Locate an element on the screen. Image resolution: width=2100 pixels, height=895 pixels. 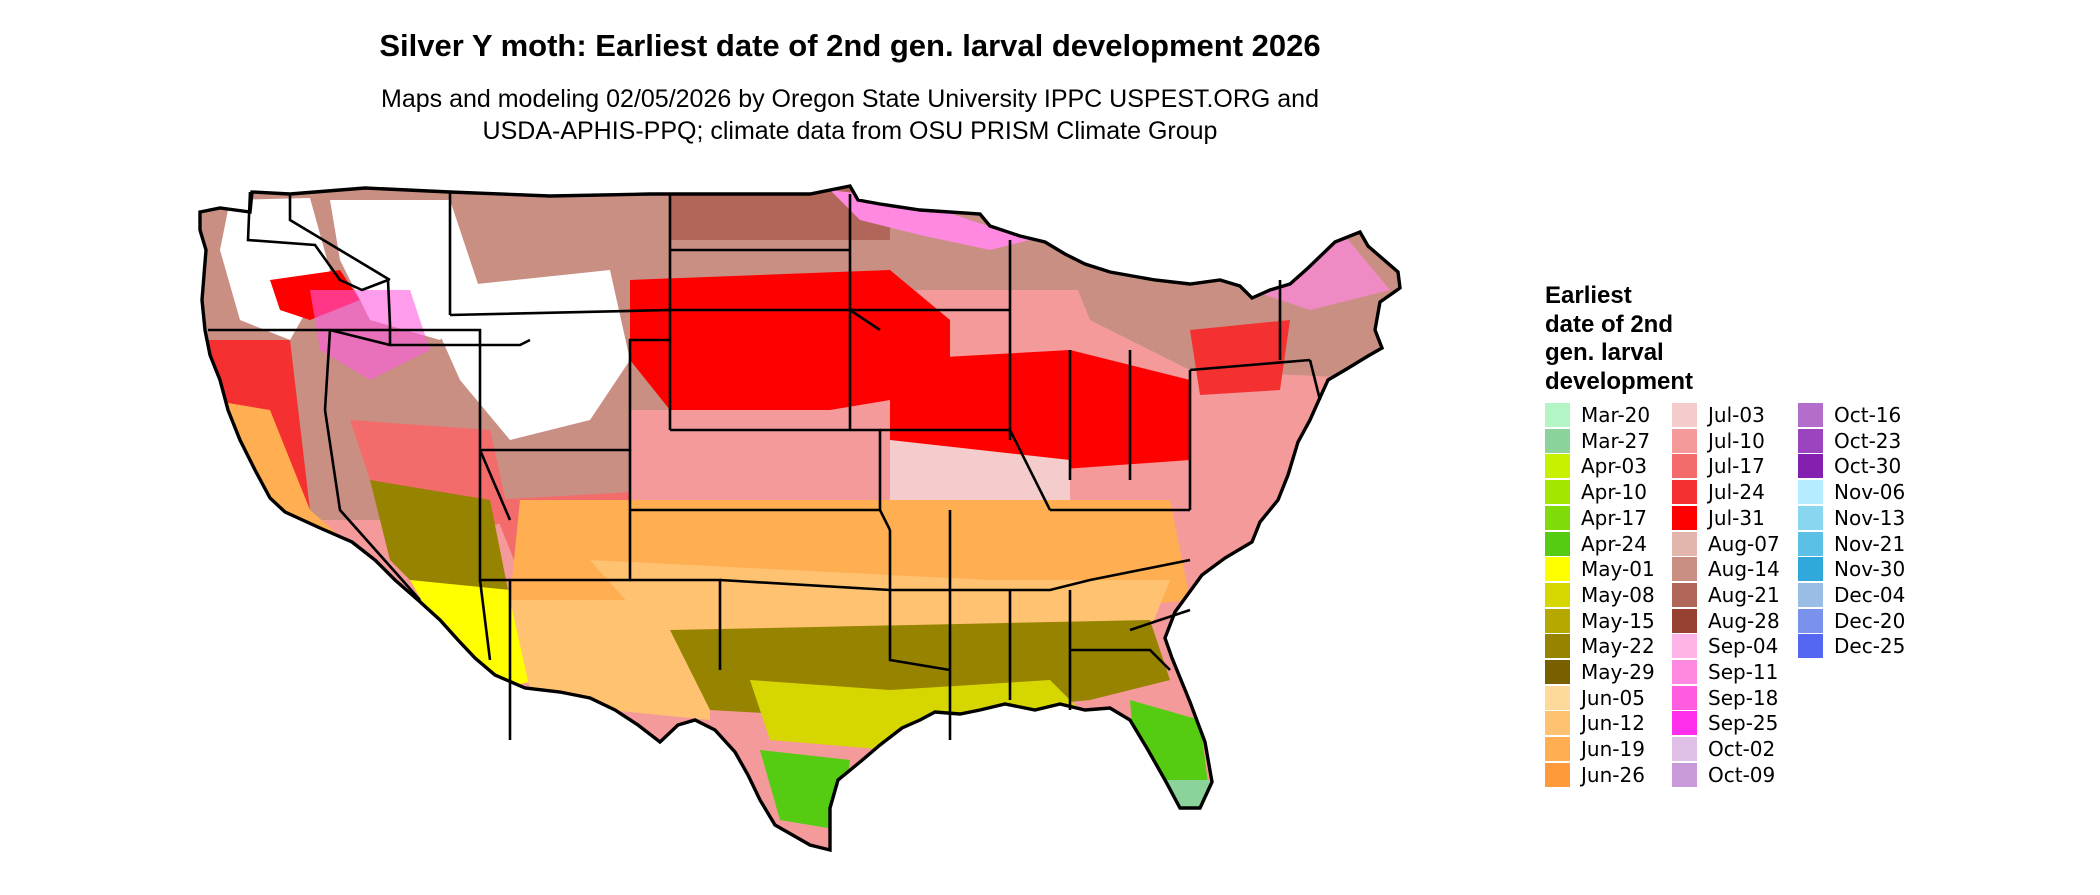
border-ct-ri is located at coordinates (1315, 380).